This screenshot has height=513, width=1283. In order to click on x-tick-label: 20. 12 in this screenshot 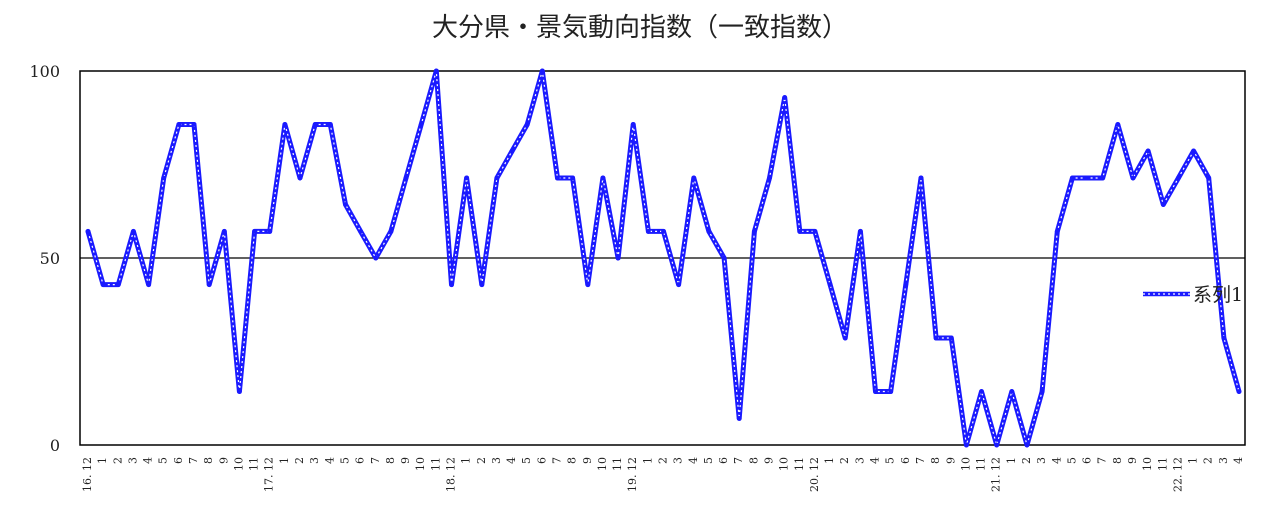, I will do `click(814, 474)`.